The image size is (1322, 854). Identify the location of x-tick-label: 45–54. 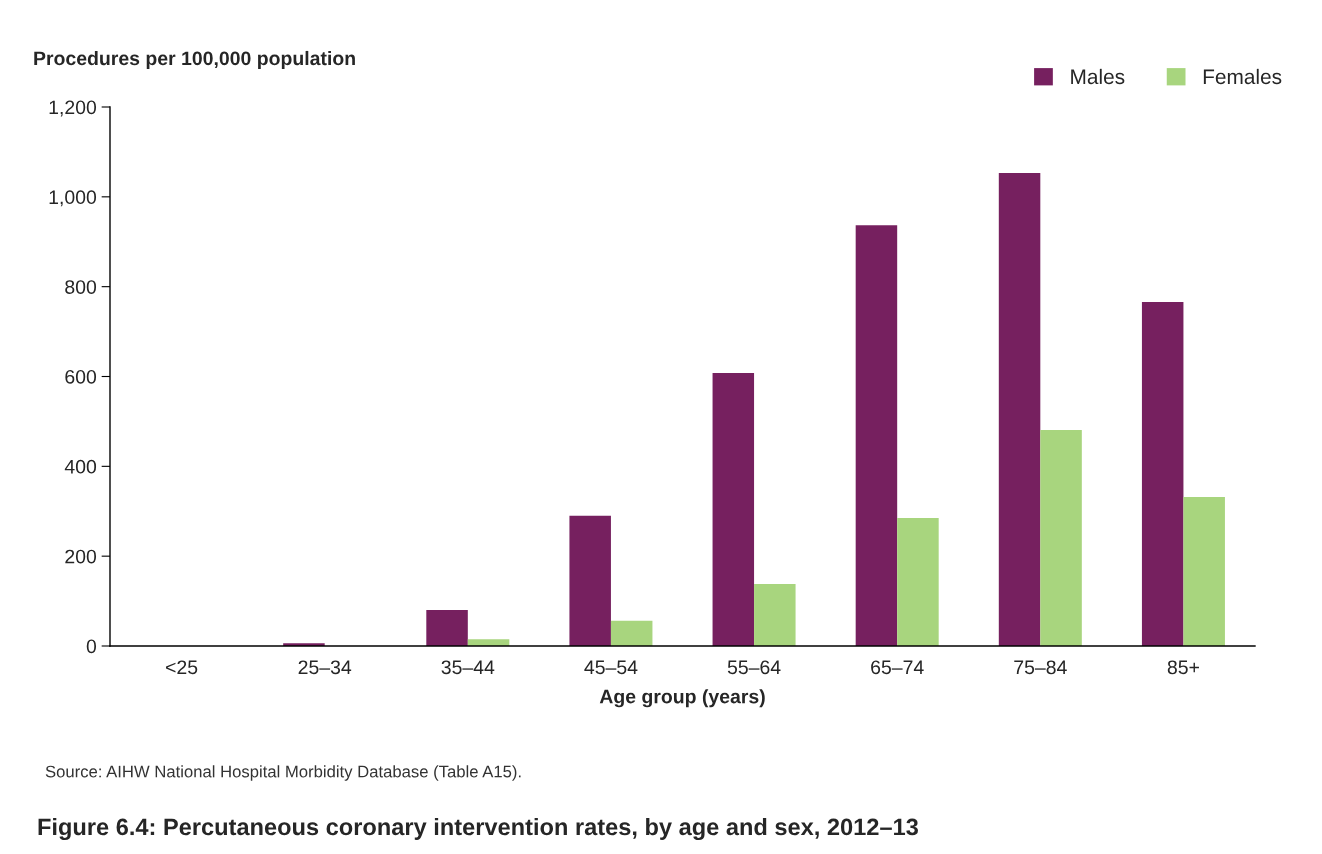
(611, 667).